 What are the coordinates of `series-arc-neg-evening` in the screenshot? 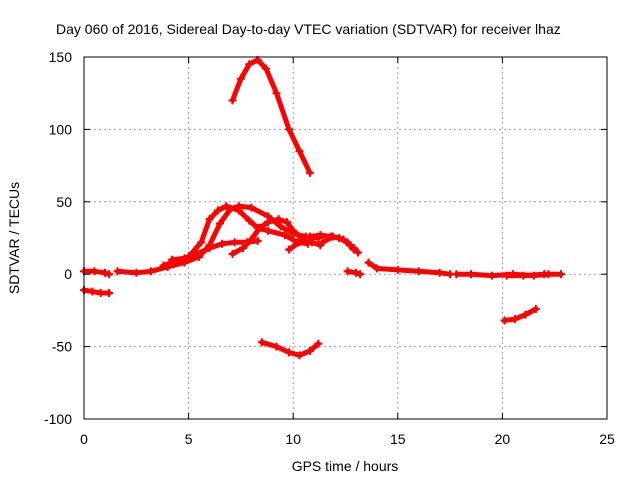 It's located at (520, 314).